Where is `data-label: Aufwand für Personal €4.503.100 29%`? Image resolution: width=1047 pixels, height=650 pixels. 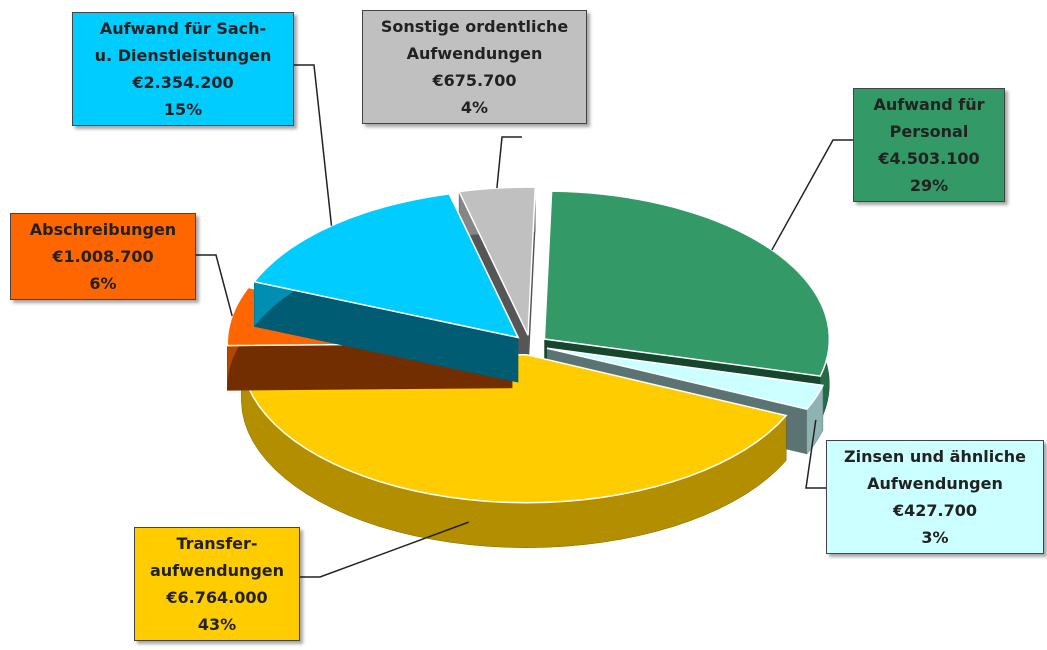 data-label: Aufwand für Personal €4.503.100 29% is located at coordinates (929, 145).